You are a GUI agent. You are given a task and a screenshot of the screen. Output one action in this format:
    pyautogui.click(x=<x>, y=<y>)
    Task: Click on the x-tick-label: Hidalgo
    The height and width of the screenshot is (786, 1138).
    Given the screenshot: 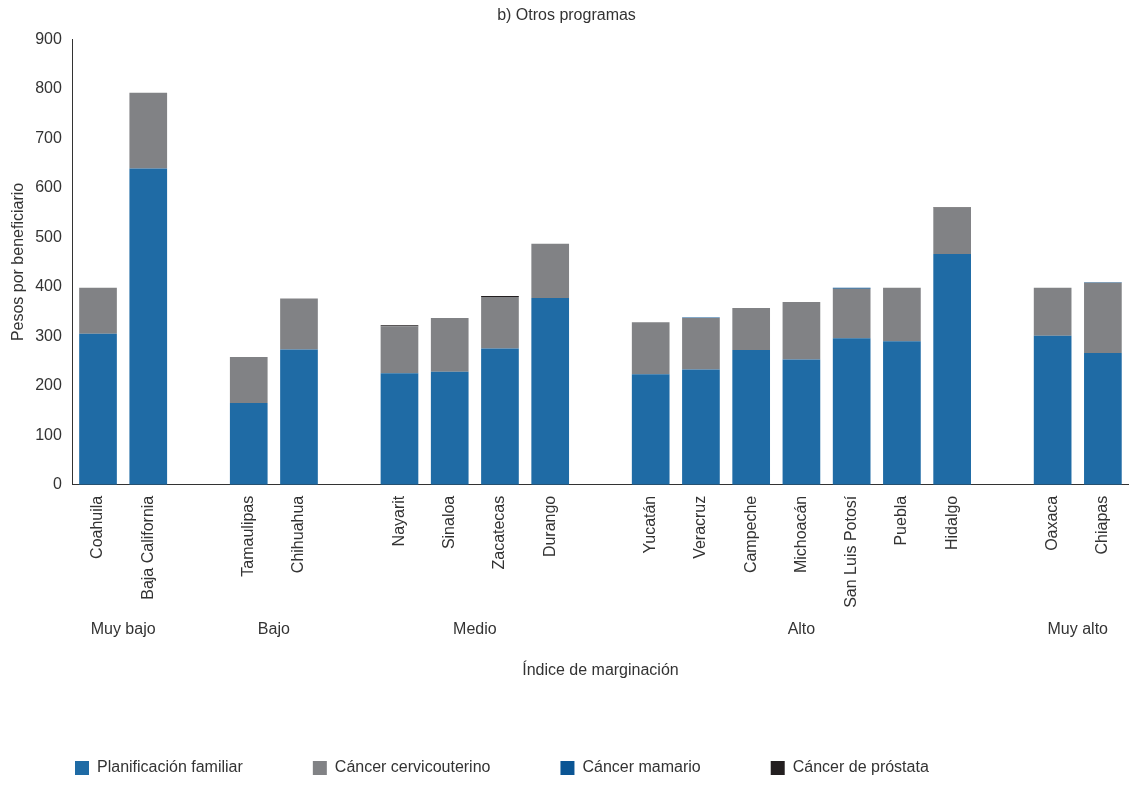 What is the action you would take?
    pyautogui.click(x=951, y=522)
    